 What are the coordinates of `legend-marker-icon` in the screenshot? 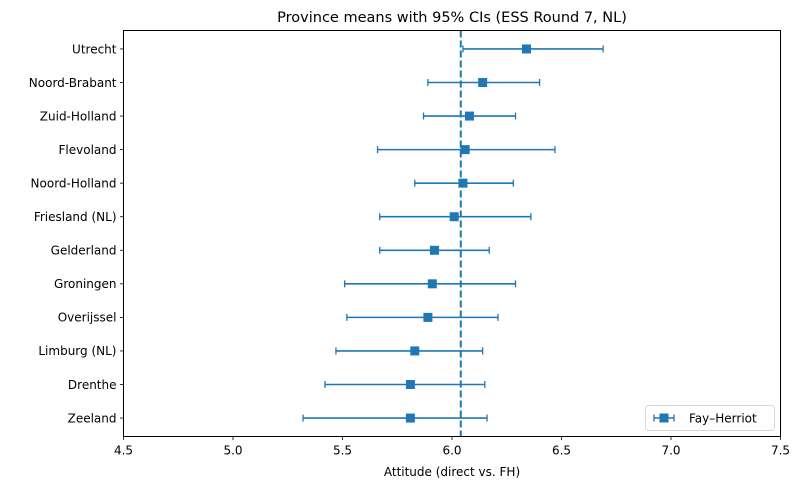 It's located at (664, 418).